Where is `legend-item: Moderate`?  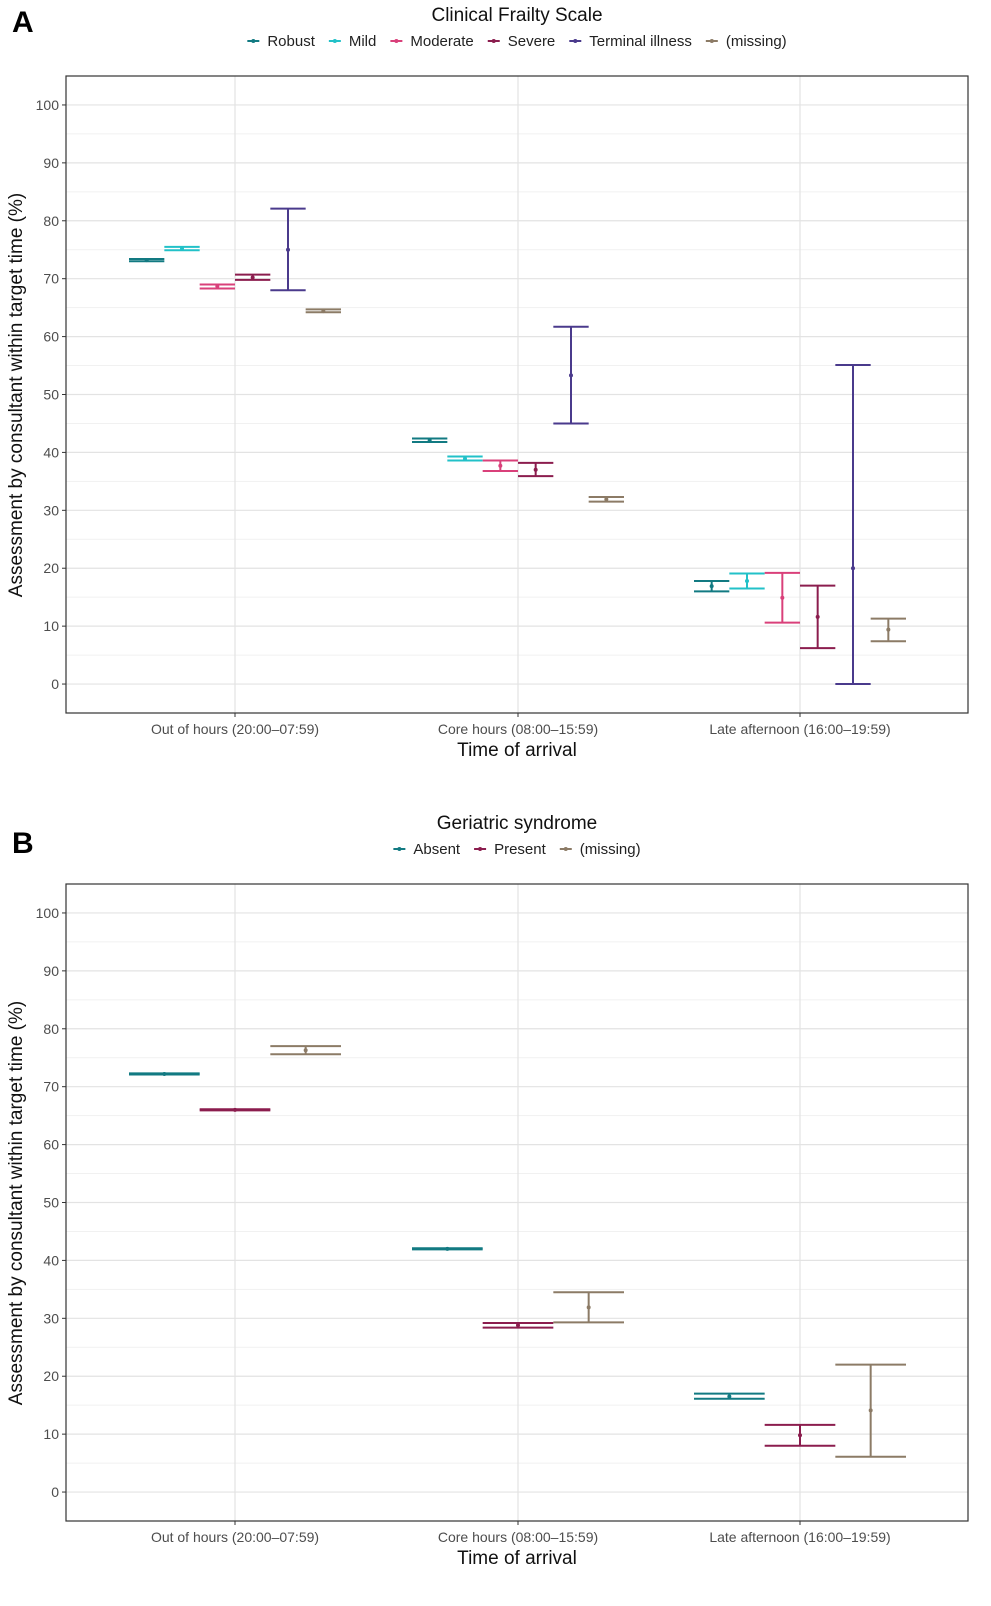 legend-item: Moderate is located at coordinates (432, 41).